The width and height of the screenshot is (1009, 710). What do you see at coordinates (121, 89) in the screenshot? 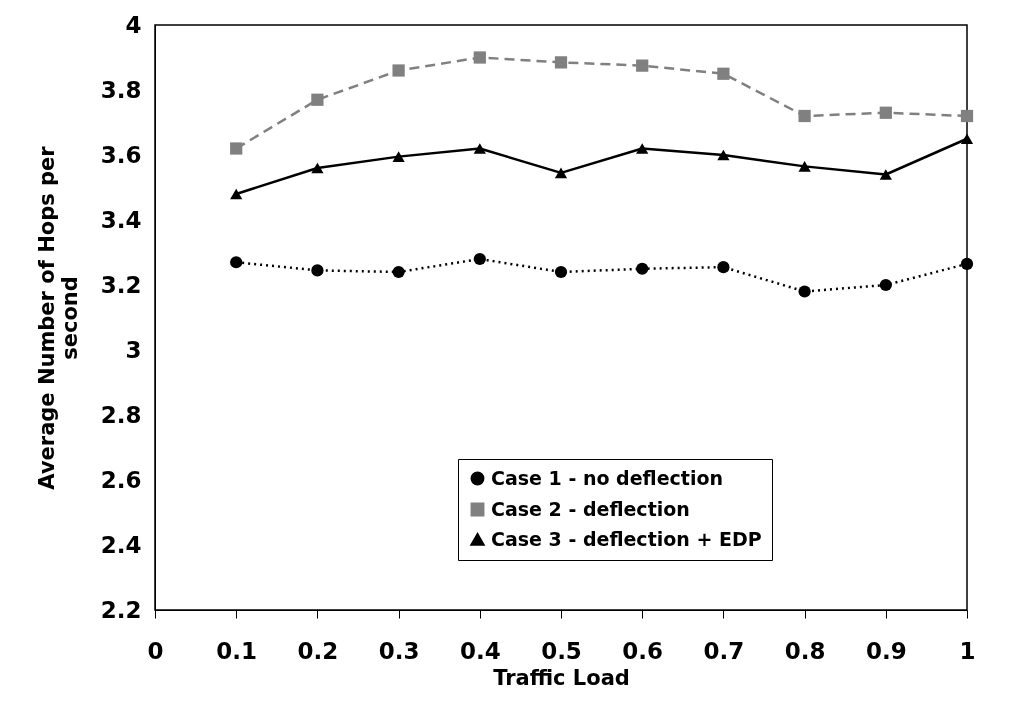
I see `y-tick-label: 3.8` at bounding box center [121, 89].